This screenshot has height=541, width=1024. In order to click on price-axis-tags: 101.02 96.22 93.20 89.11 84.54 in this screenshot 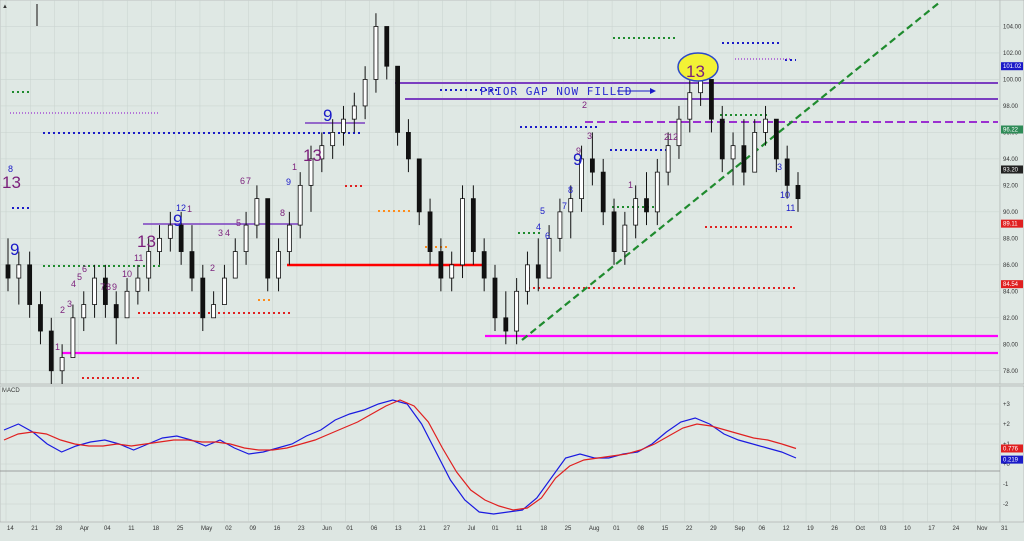, I will do `click(1012, 175)`.